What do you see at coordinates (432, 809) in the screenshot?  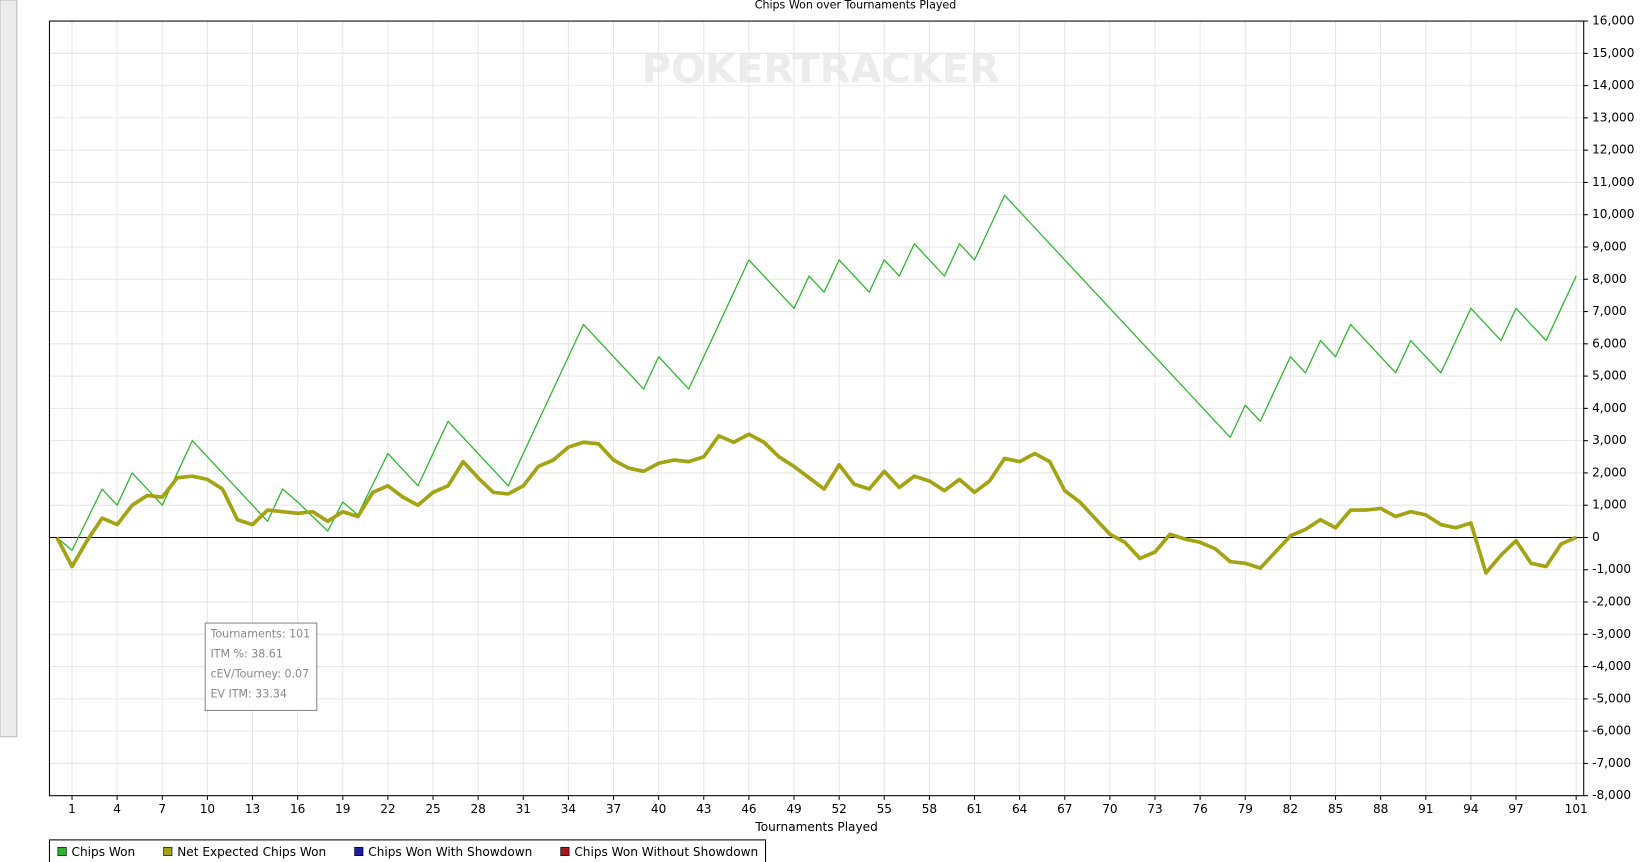 I see `x-tick-label: 25` at bounding box center [432, 809].